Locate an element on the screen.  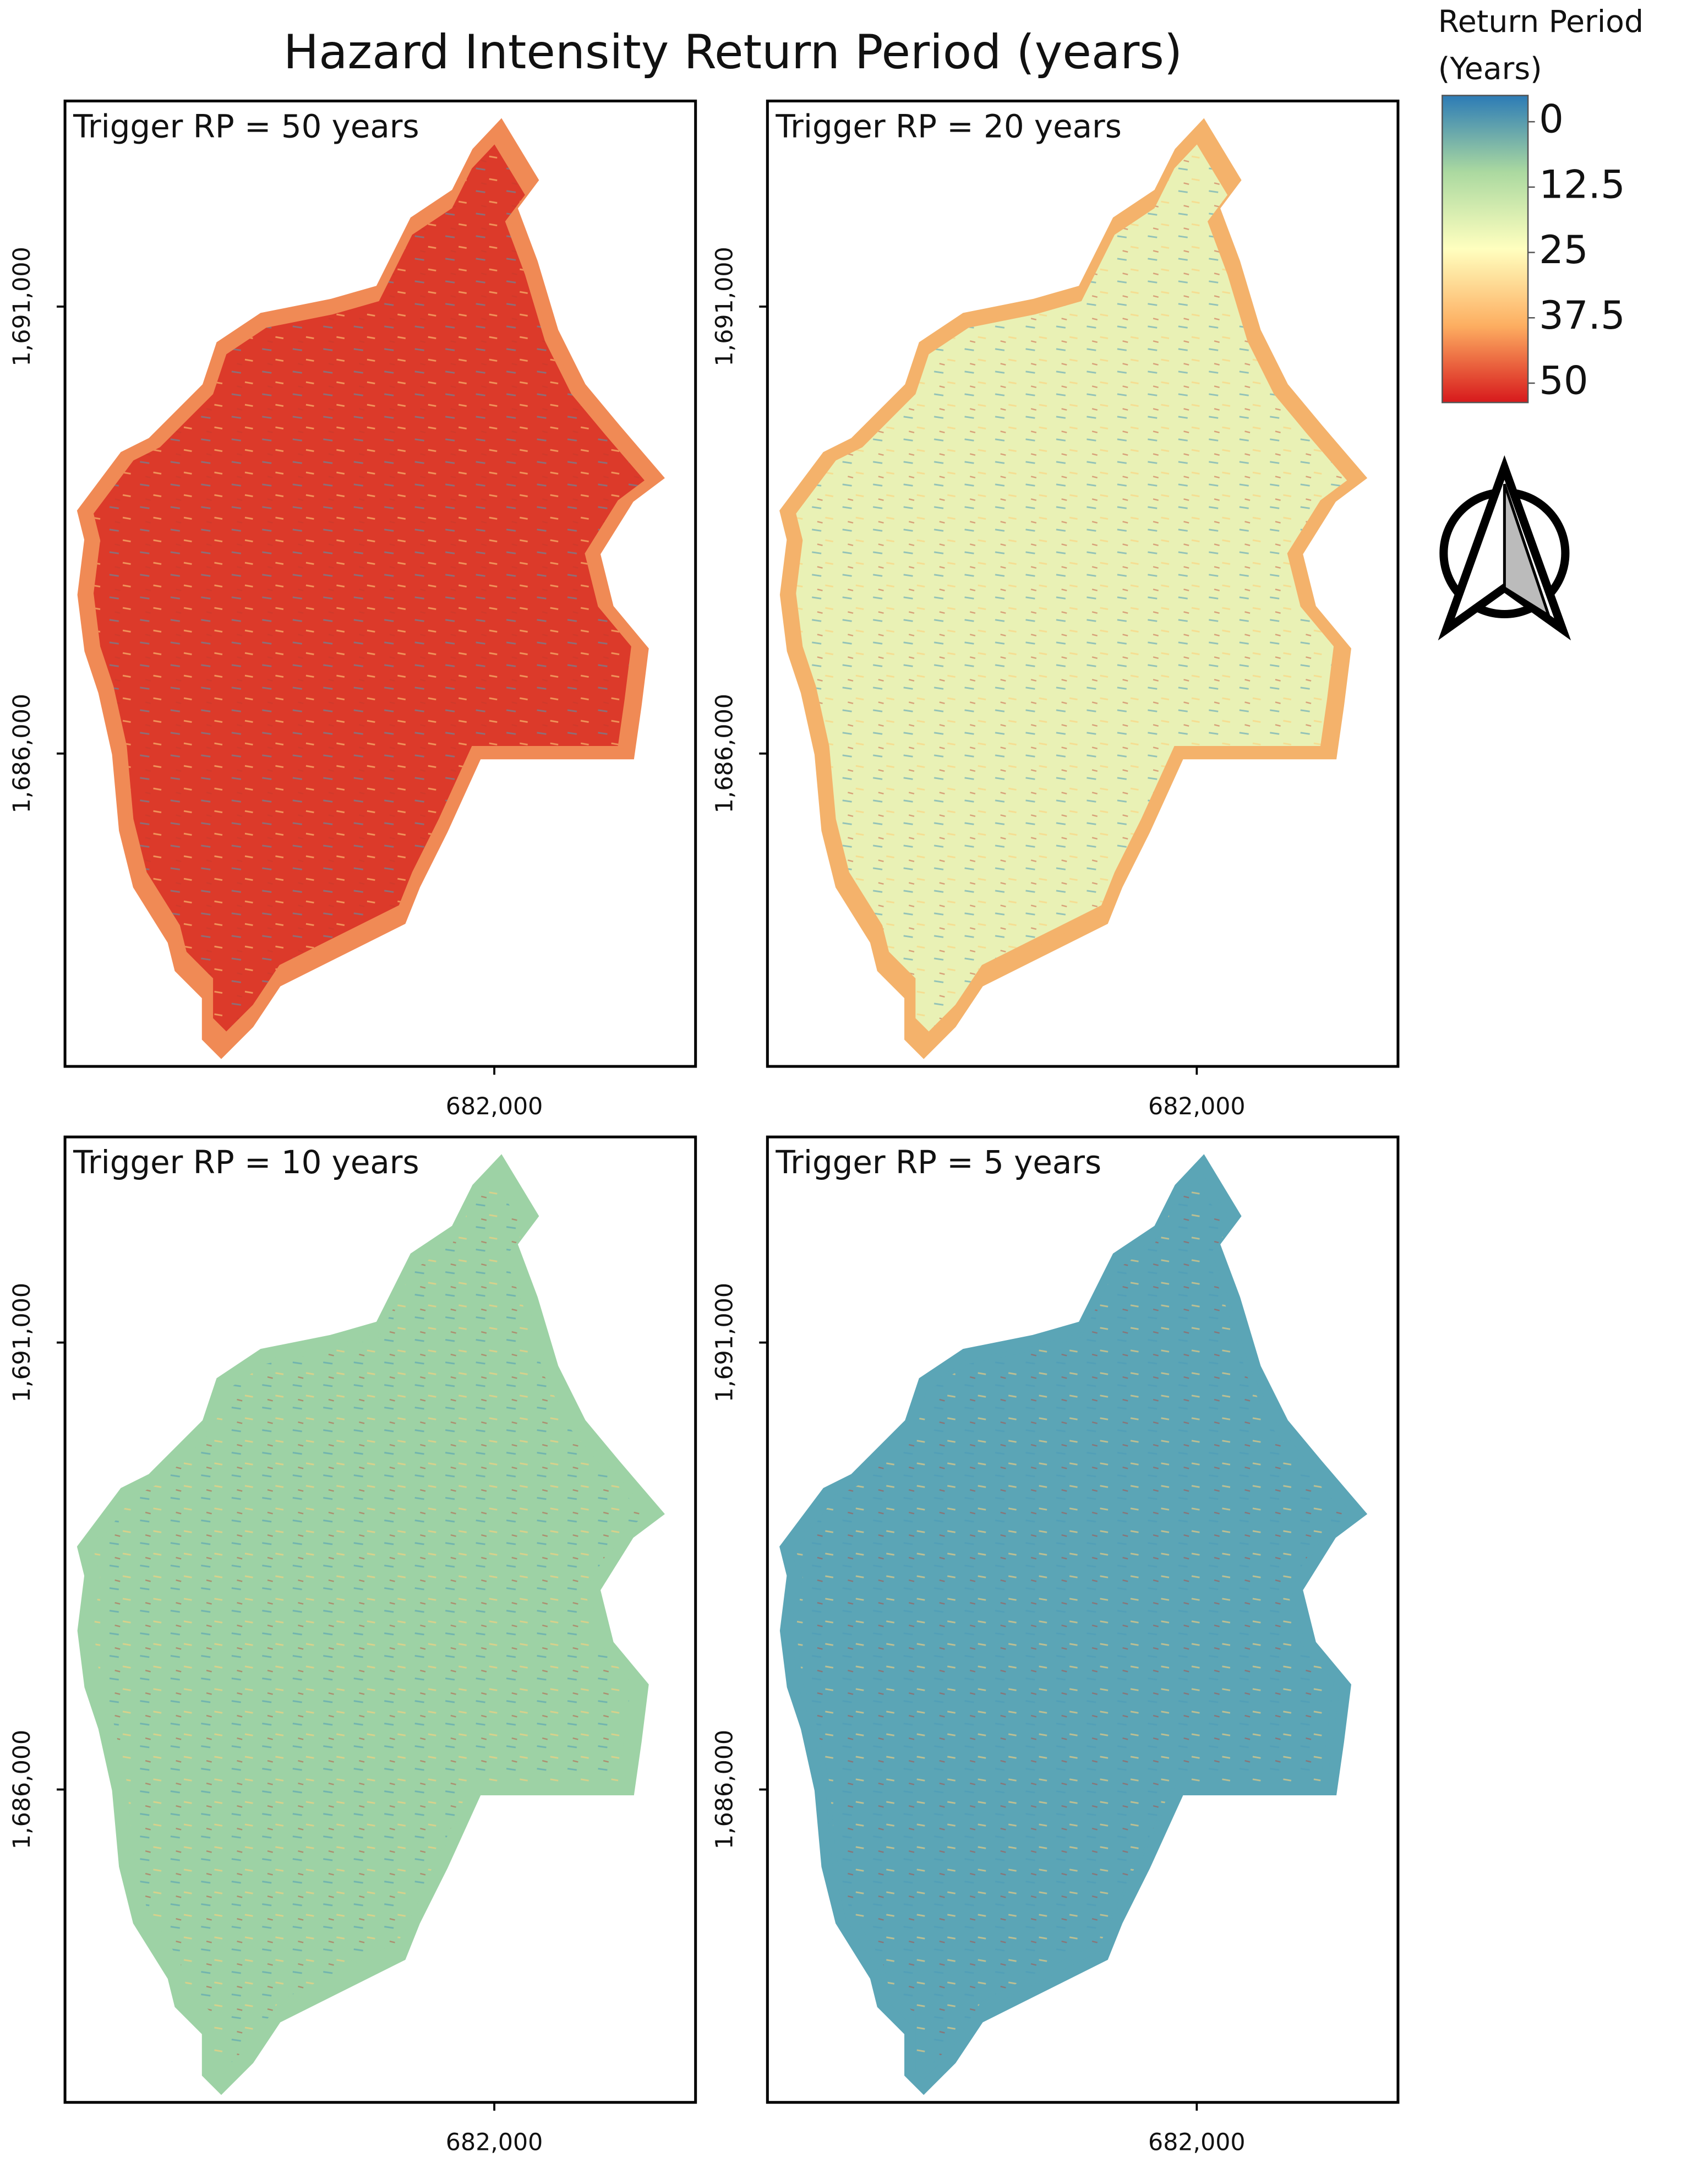
legend-title: (Years) is located at coordinates (1490, 68).